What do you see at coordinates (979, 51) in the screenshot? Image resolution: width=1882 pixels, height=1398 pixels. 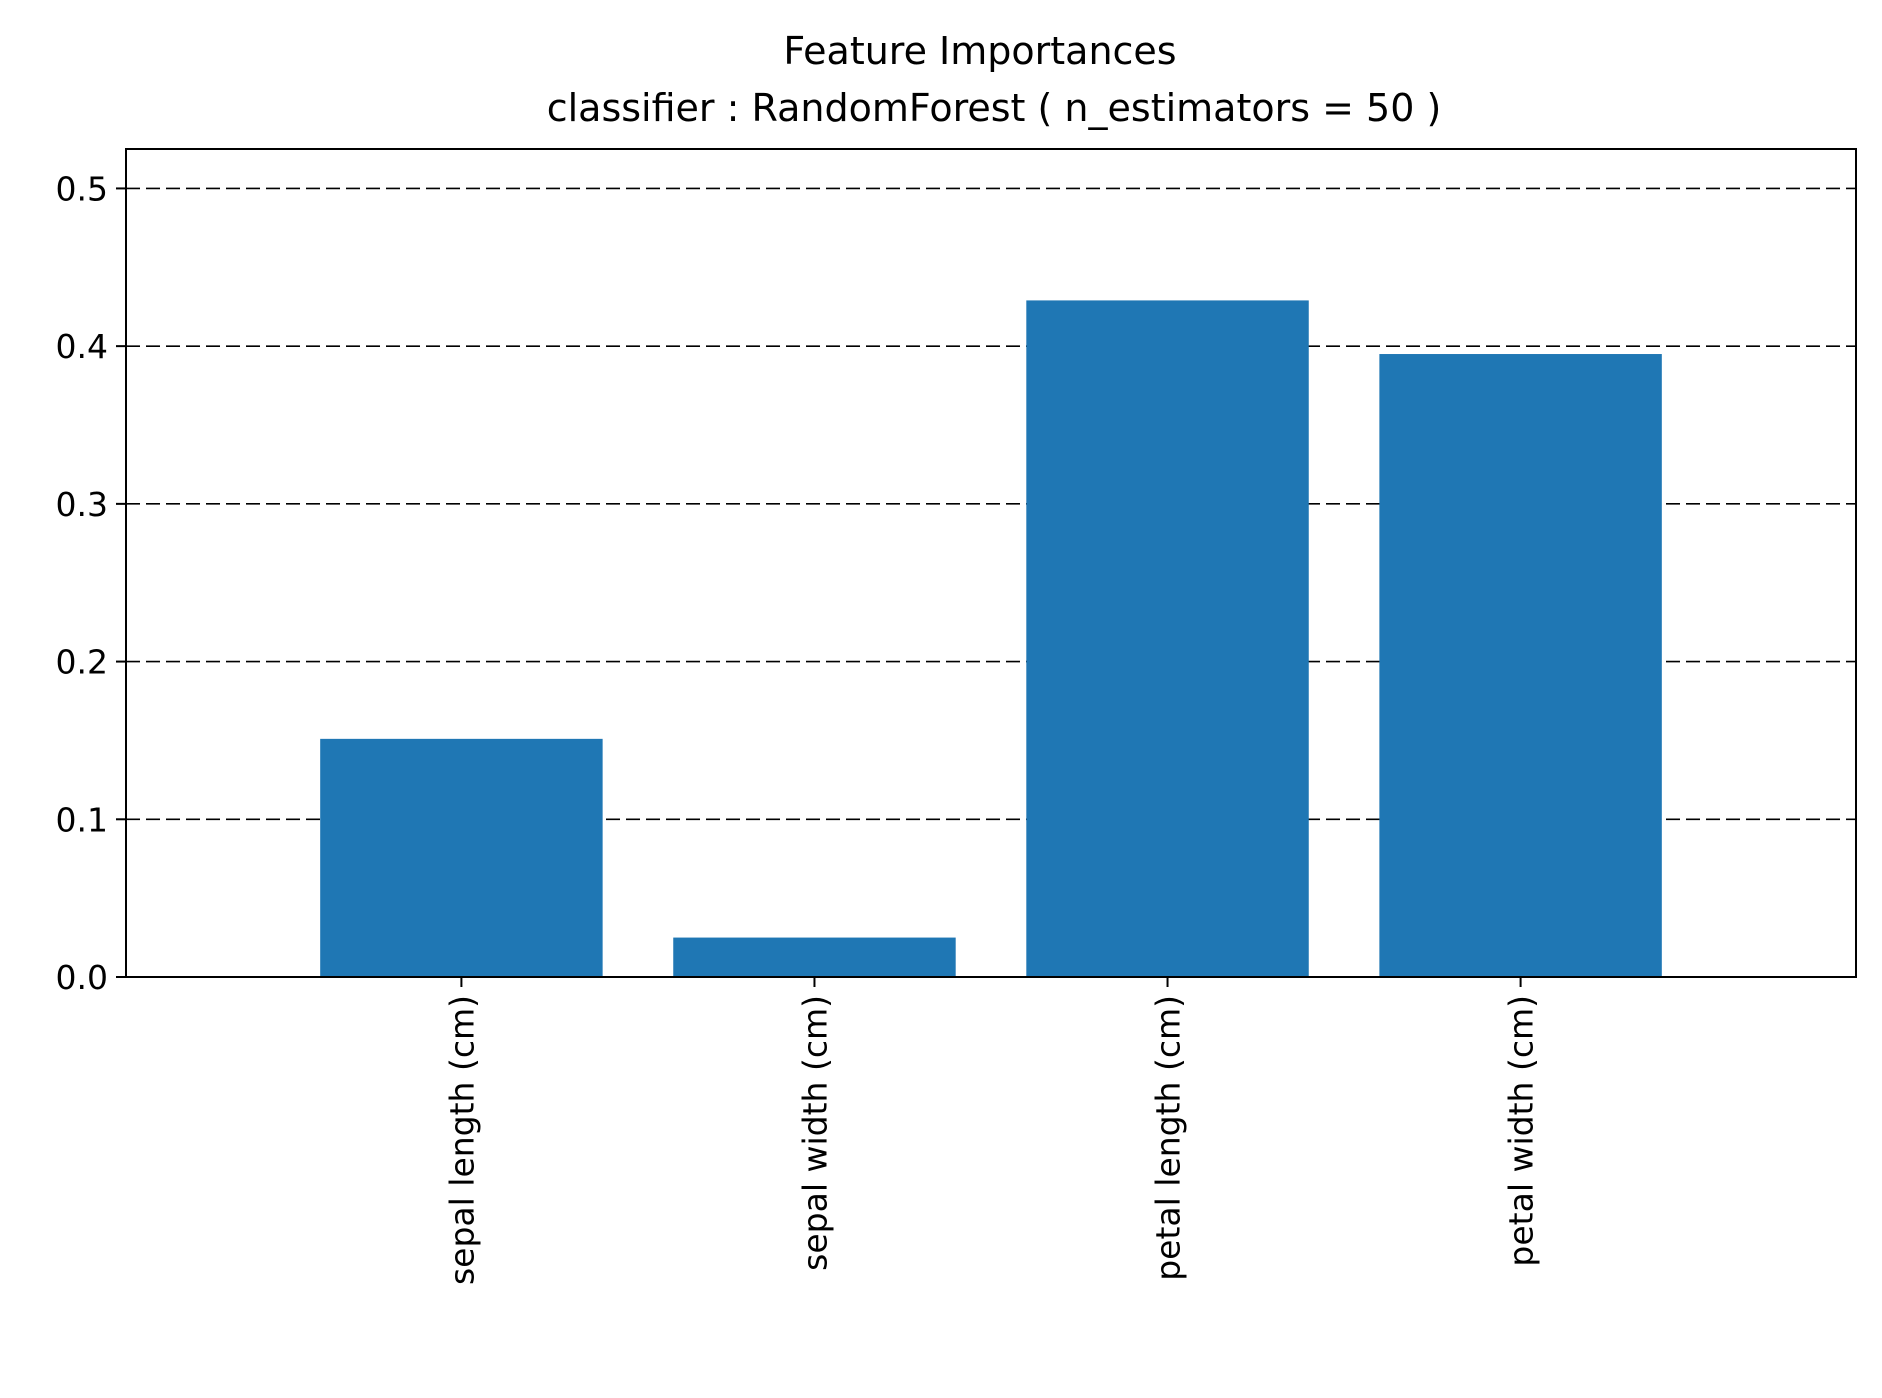 I see `chart-title: Feature Importances` at bounding box center [979, 51].